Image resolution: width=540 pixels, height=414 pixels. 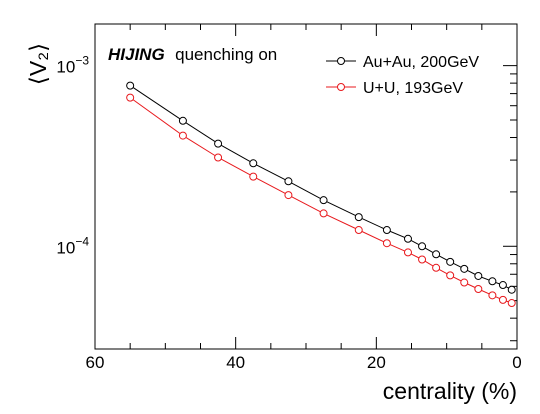 What do you see at coordinates (235, 362) in the screenshot?
I see `x-tick-label: 40` at bounding box center [235, 362].